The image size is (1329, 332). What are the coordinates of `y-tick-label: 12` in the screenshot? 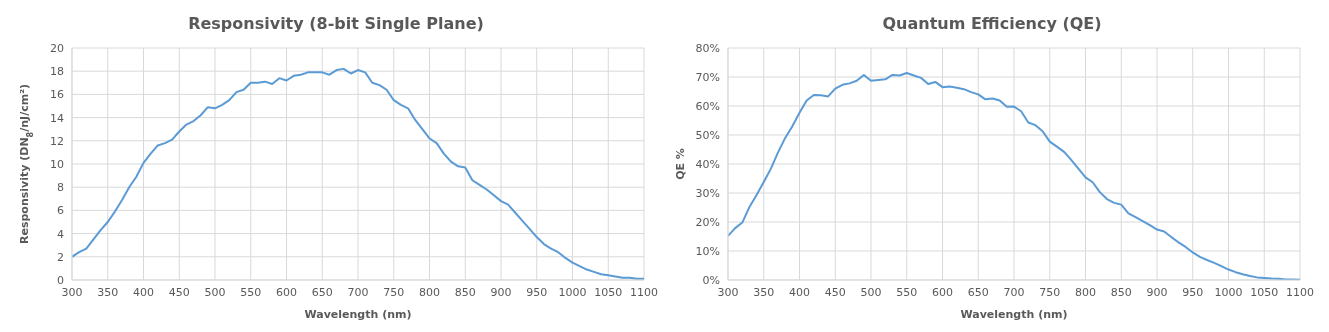 It's located at (57, 141).